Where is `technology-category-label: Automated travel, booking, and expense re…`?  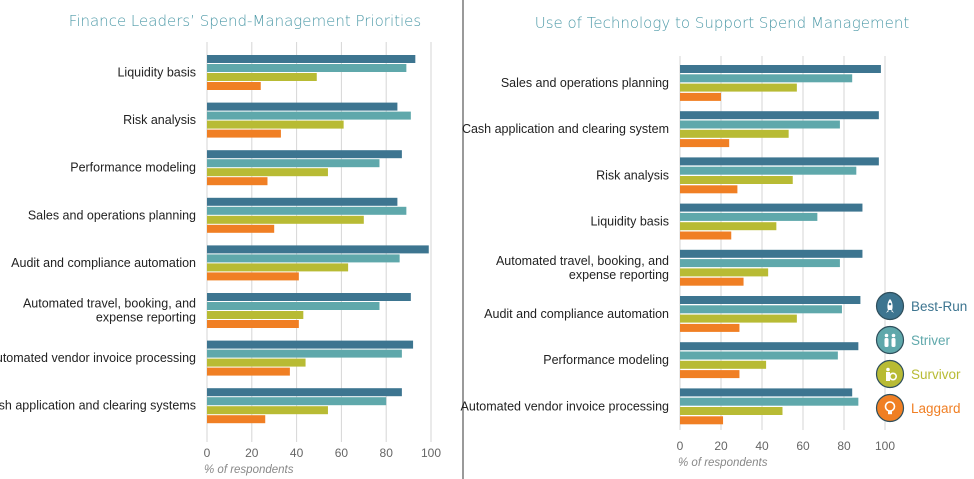 technology-category-label: Automated travel, booking, and expense re… is located at coordinates (582, 268).